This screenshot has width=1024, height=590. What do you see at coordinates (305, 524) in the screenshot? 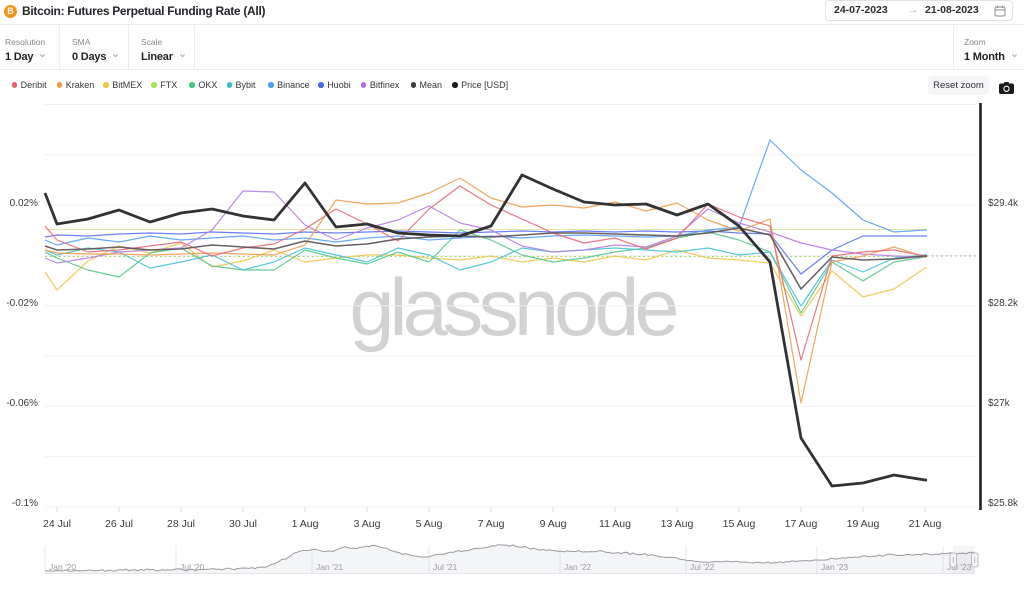
I see `svg-text: 1 Aug` at bounding box center [305, 524].